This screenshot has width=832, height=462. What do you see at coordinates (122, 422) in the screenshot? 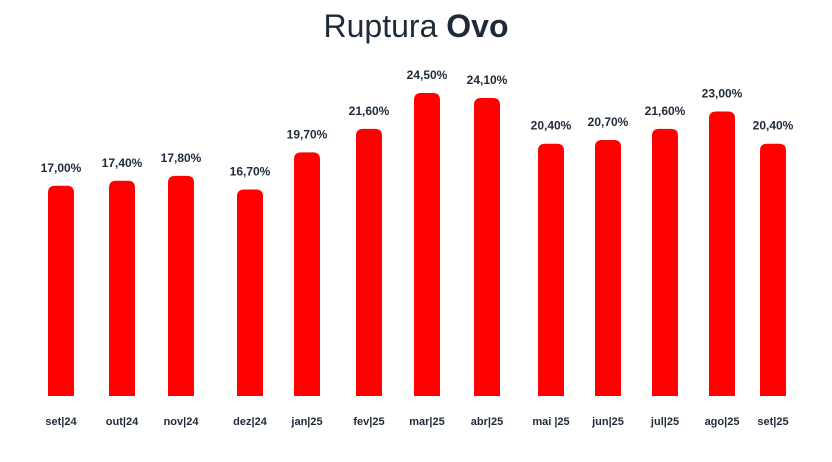
I see `category-label-1: out|24` at bounding box center [122, 422].